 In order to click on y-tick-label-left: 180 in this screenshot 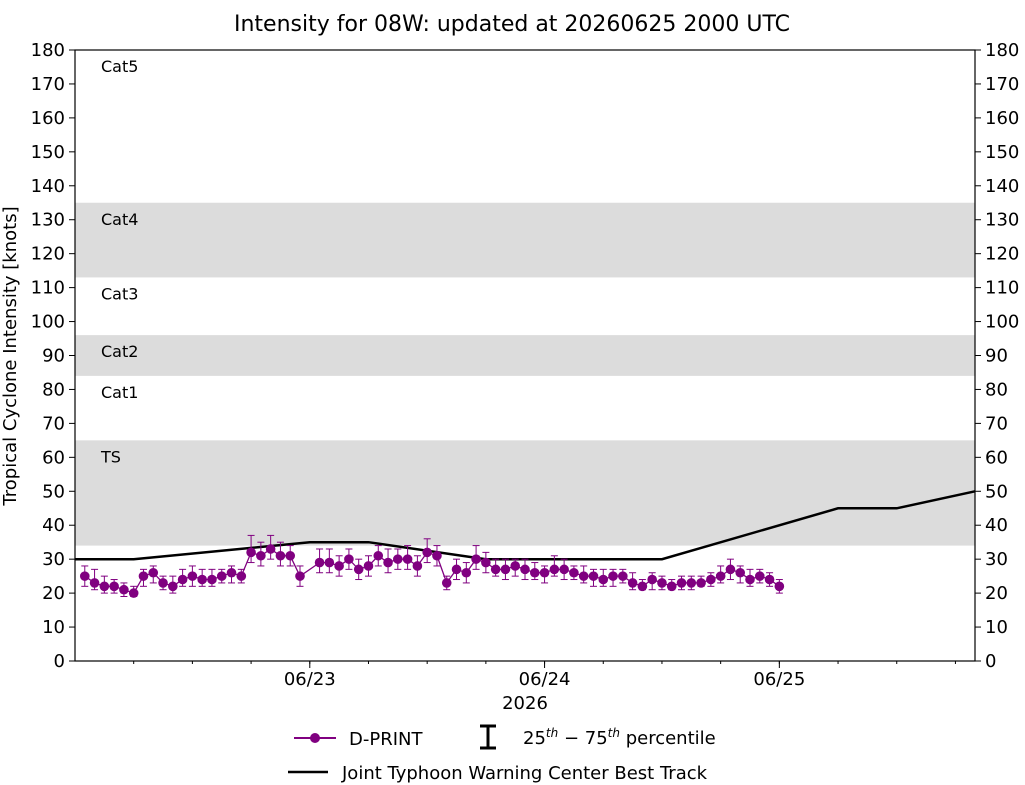, I will do `click(48, 50)`.